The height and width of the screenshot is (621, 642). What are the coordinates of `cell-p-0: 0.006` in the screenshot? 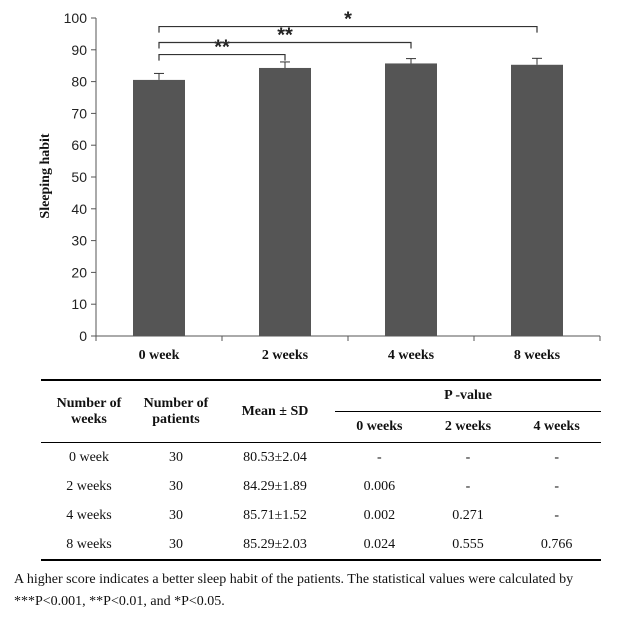 It's located at (379, 486).